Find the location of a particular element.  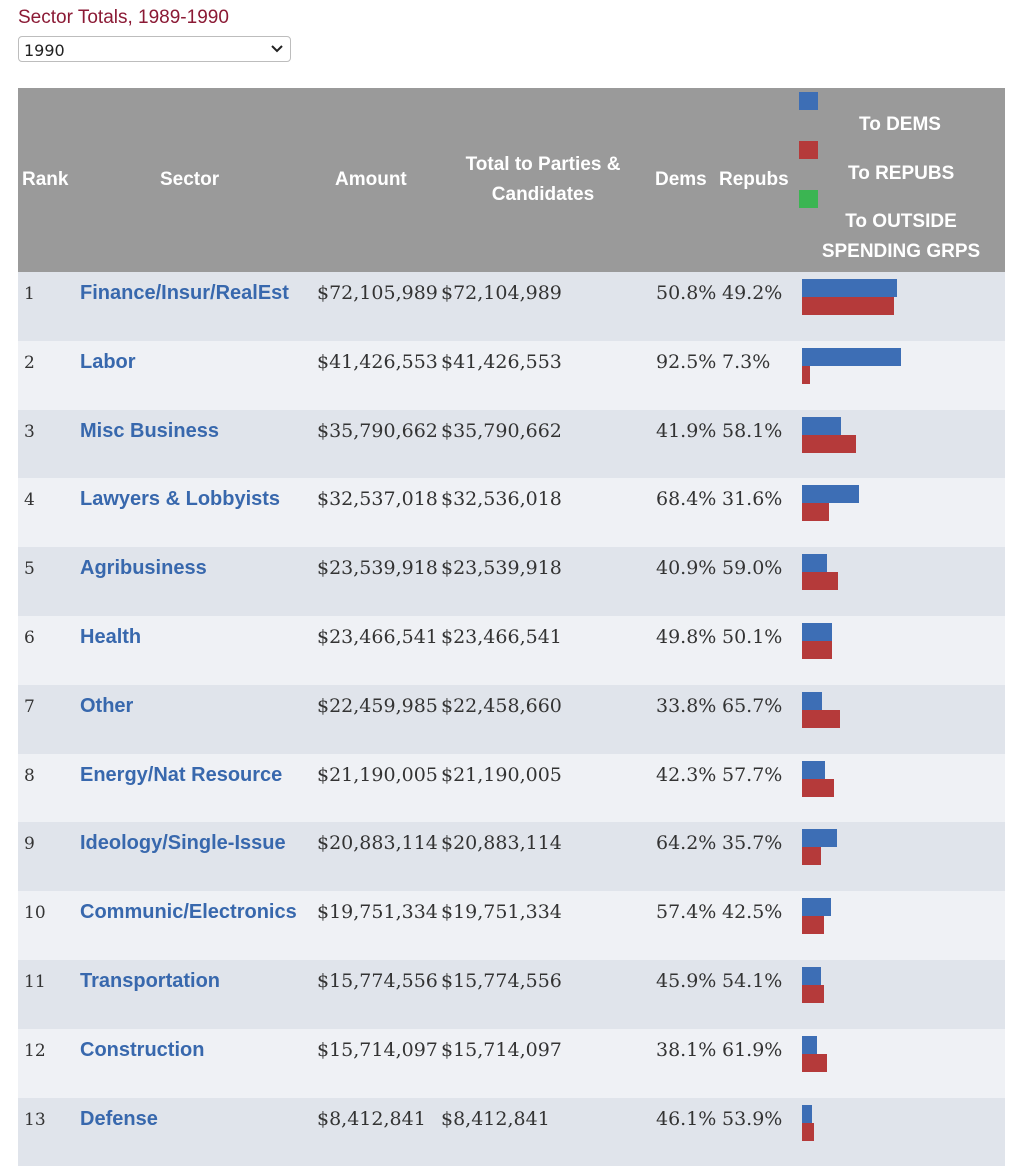

rank-cell: 5 is located at coordinates (29, 569).